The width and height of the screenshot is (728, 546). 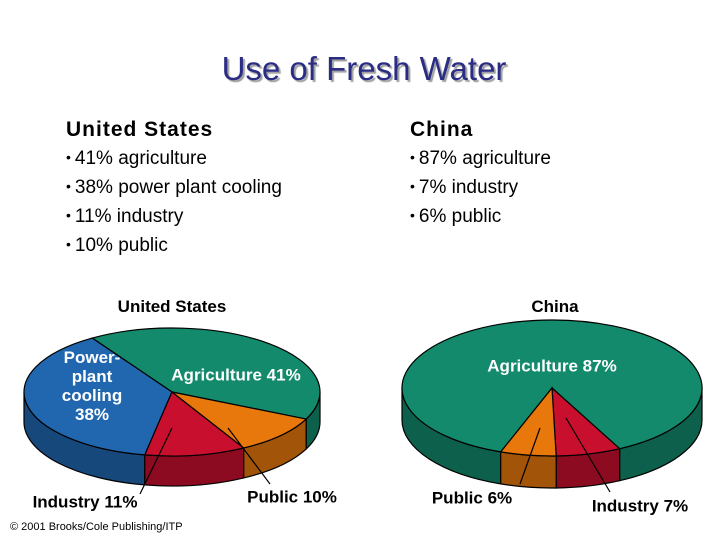 What do you see at coordinates (96, 527) in the screenshot?
I see `credit: © 2001 Brooks/Cole Publishing/ITP` at bounding box center [96, 527].